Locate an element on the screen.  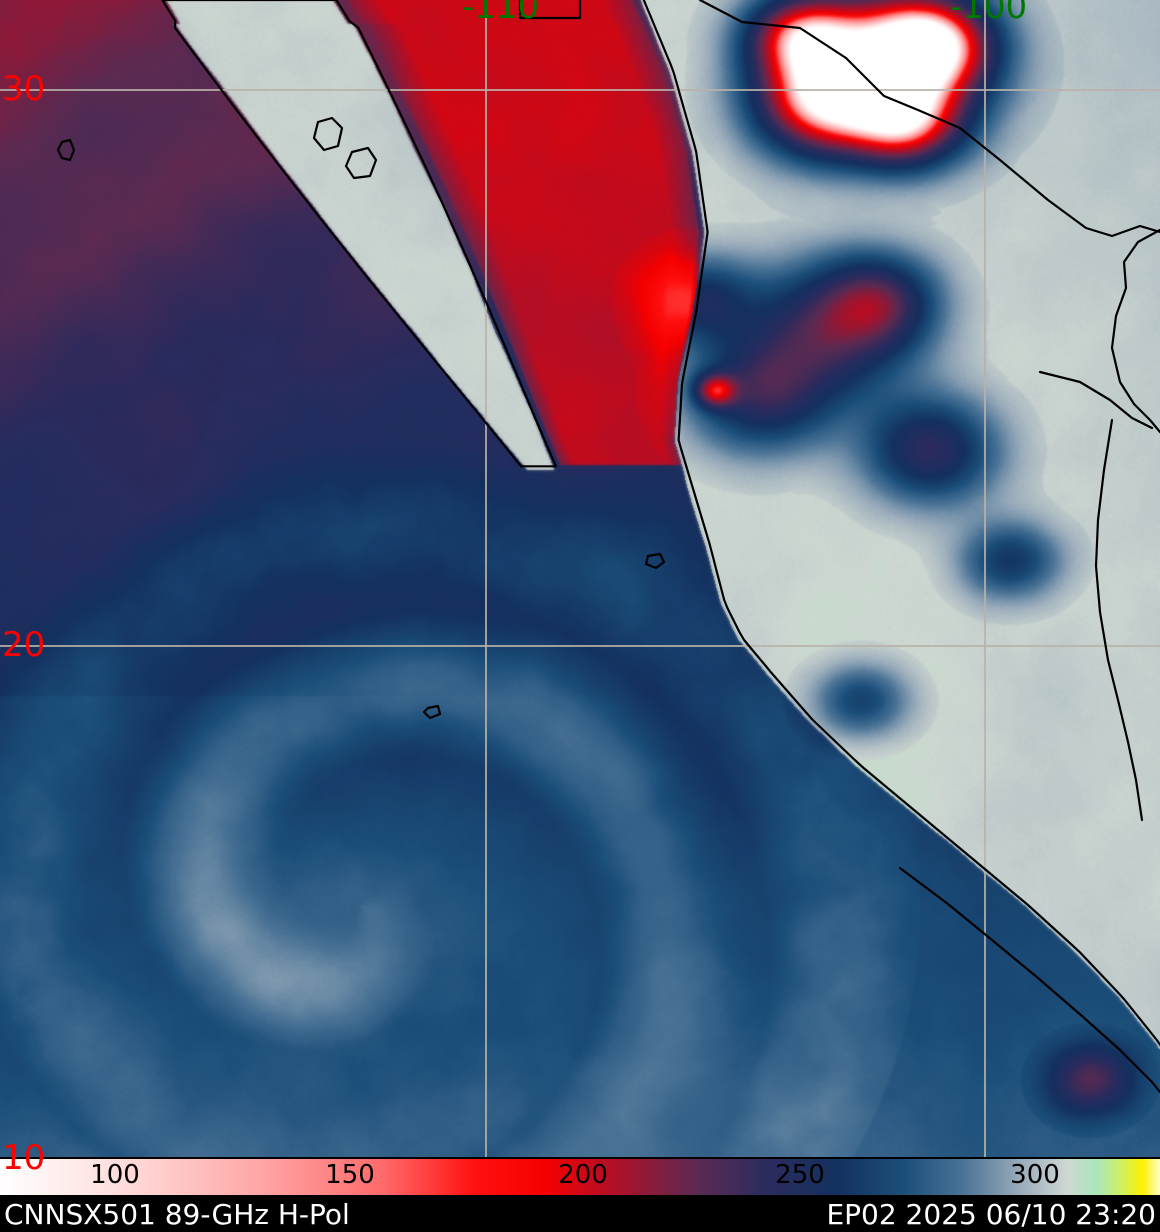
colorbar-tick-300: 300 is located at coordinates (1035, 1175).